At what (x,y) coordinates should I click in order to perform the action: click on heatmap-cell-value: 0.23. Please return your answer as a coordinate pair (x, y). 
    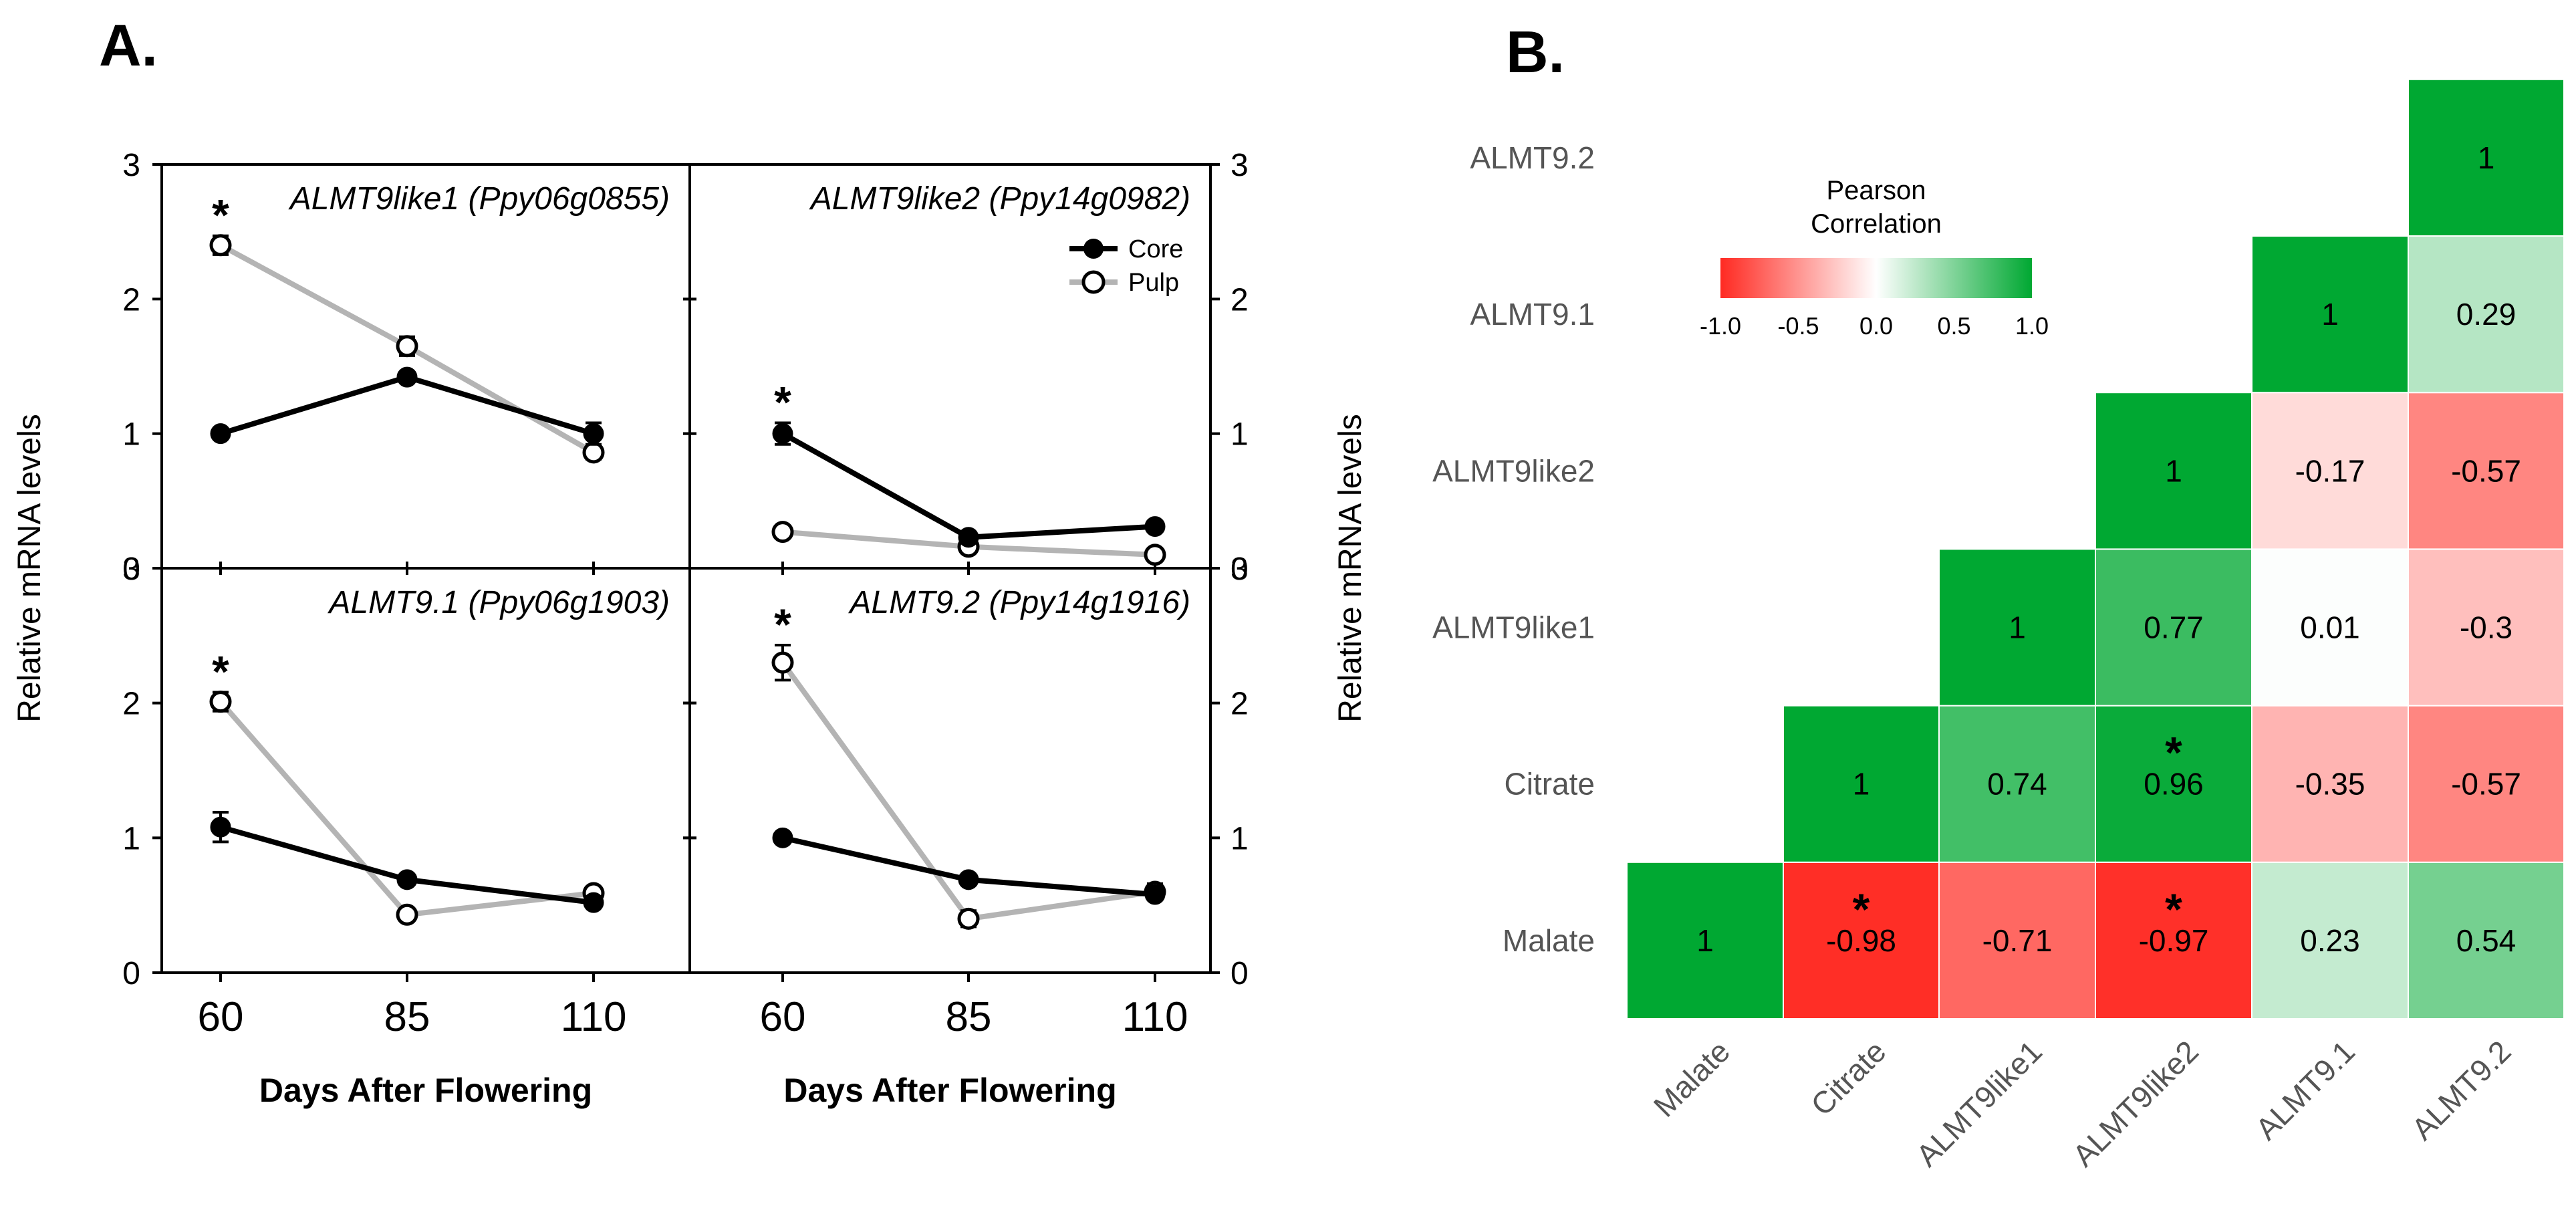
    Looking at the image, I should click on (2330, 940).